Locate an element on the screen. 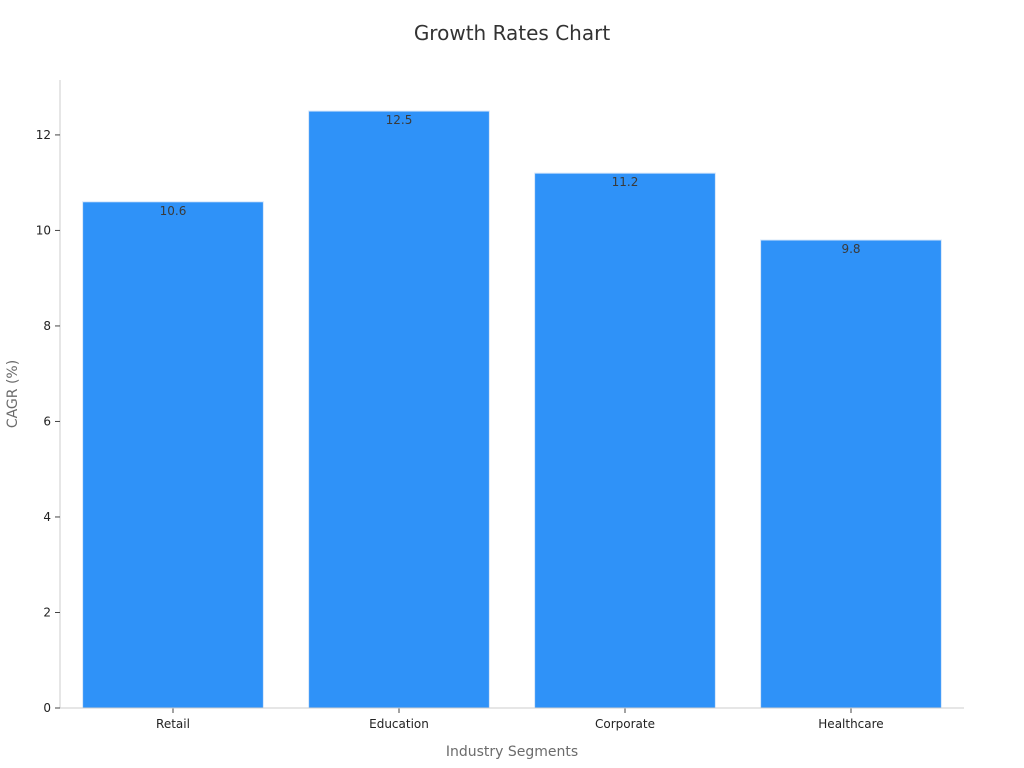 This screenshot has height=768, width=1024. y-axis: 0 2 4 6 8 10 12 is located at coordinates (48, 397).